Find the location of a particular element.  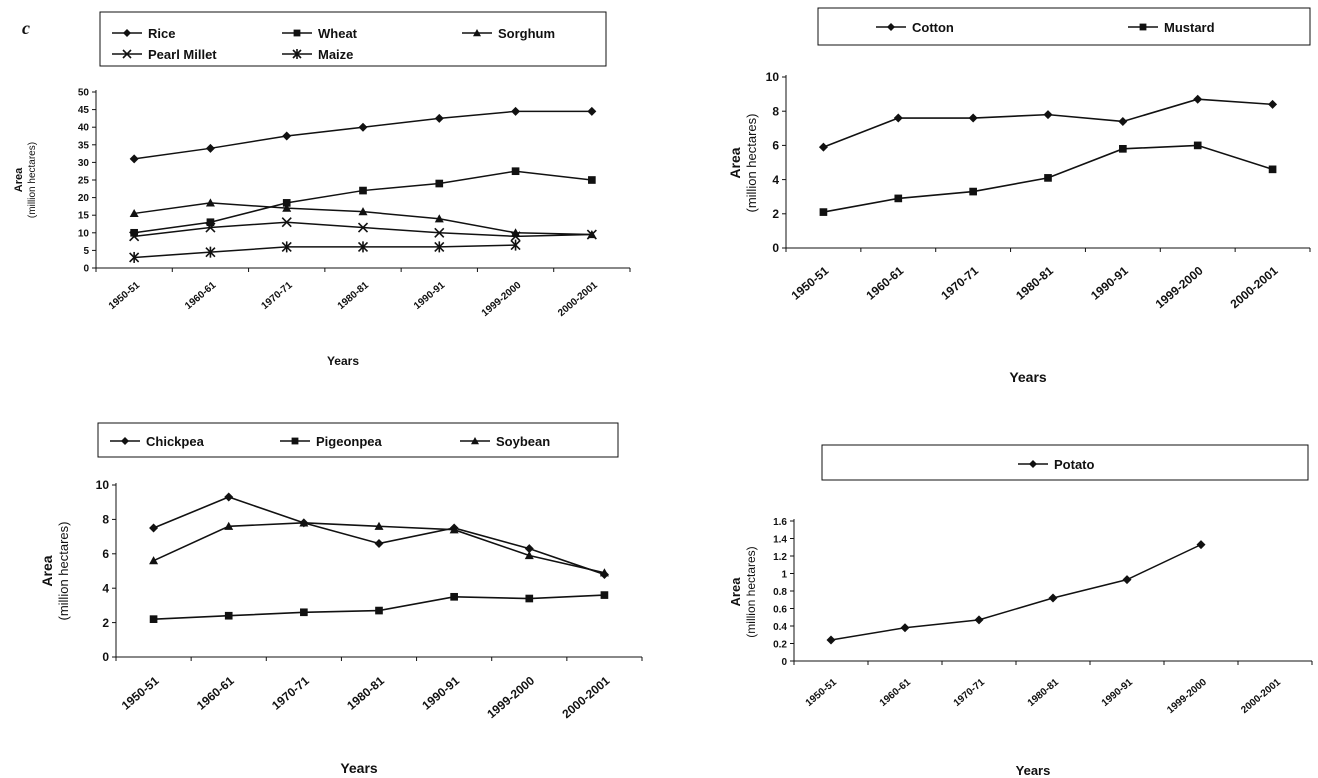

legend-label: Potato is located at coordinates (1074, 464).